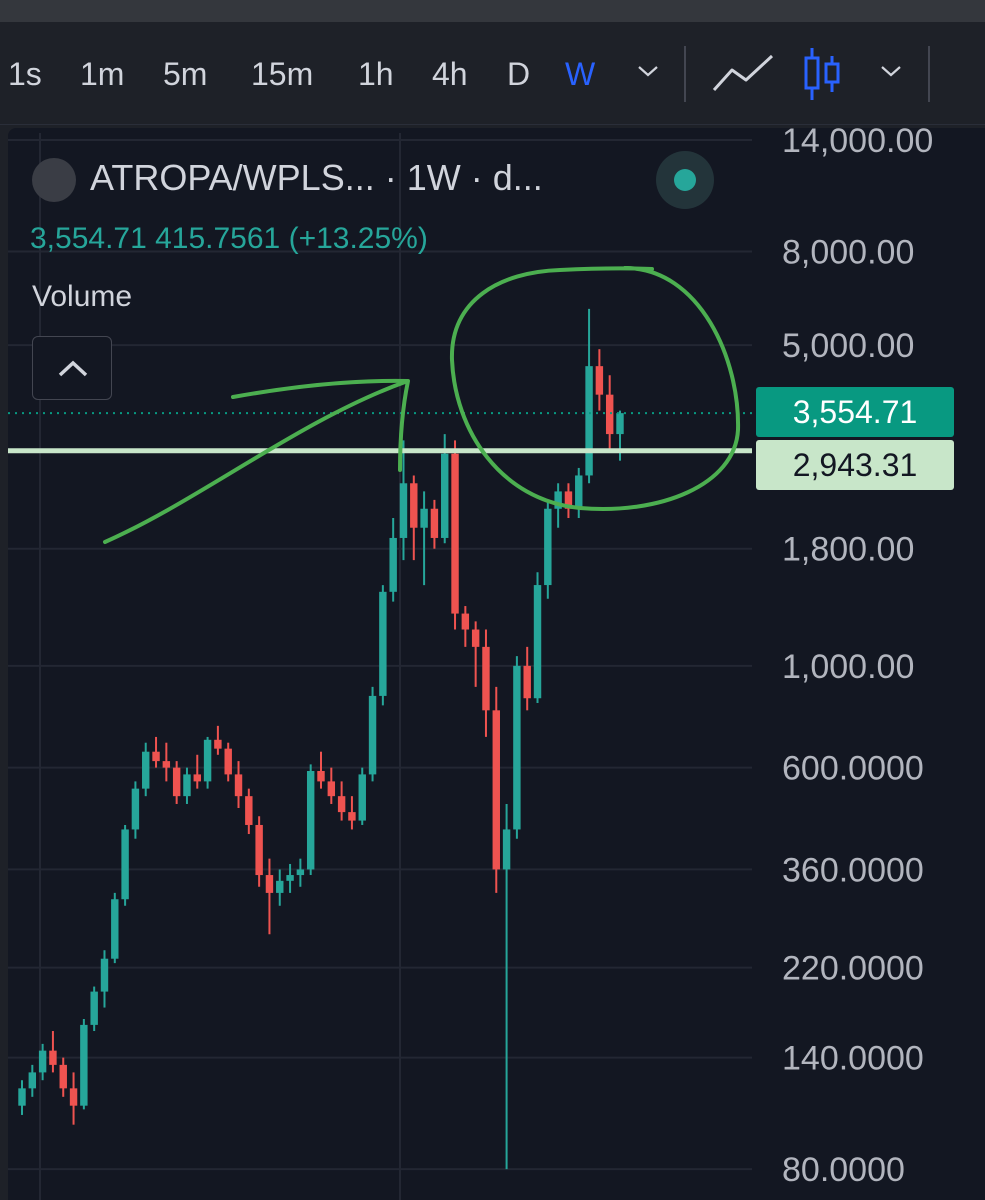 The height and width of the screenshot is (1200, 985). What do you see at coordinates (855, 465) in the screenshot?
I see `level-price-label: 2,943.31` at bounding box center [855, 465].